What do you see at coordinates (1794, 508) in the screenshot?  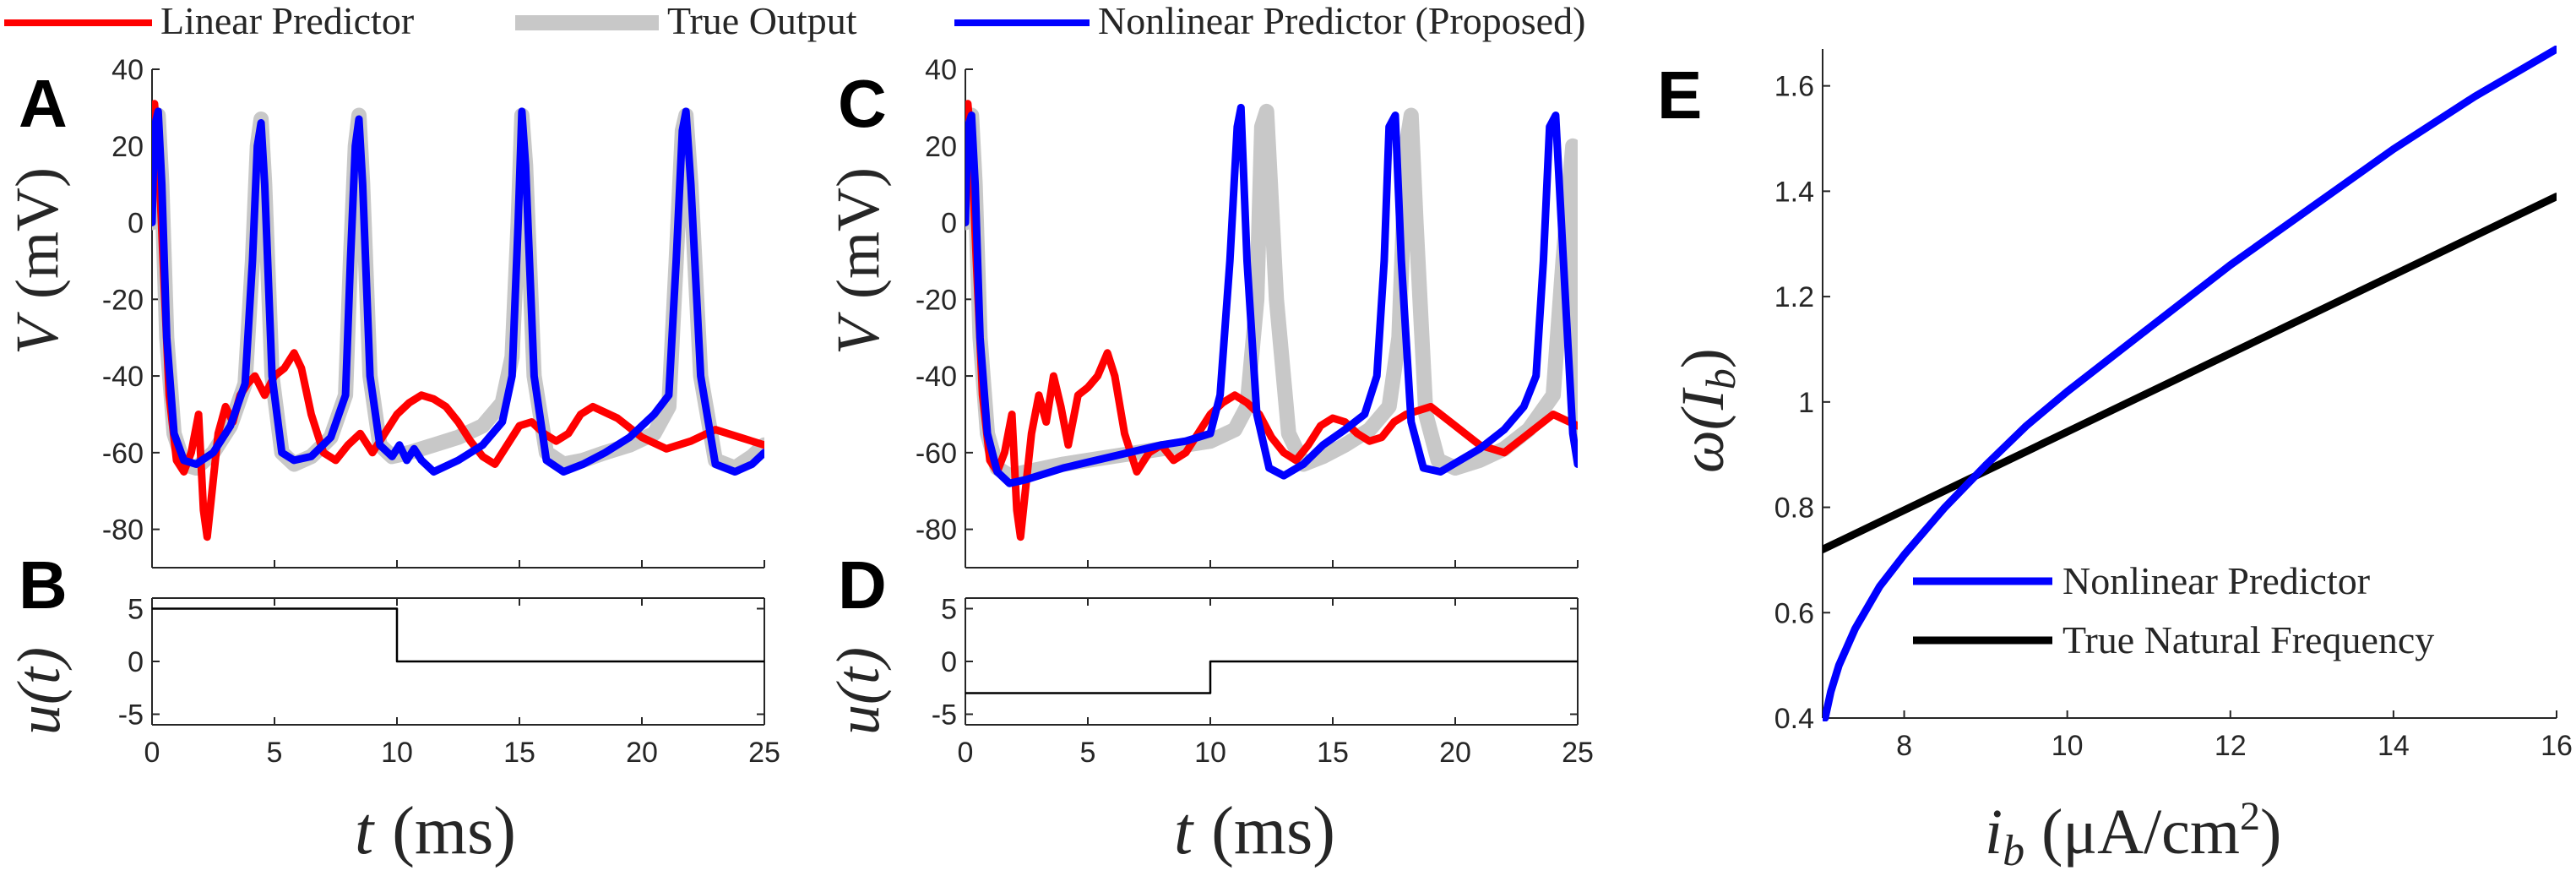 I see `y-tick-label: 0.8` at bounding box center [1794, 508].